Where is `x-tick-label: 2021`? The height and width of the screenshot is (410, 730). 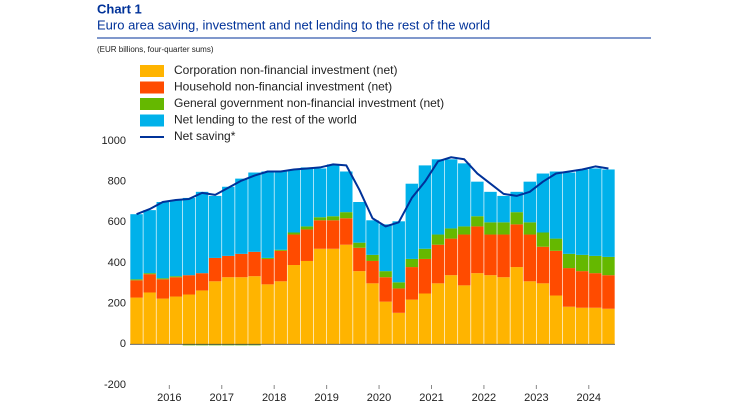 x-tick-label: 2021 is located at coordinates (431, 398).